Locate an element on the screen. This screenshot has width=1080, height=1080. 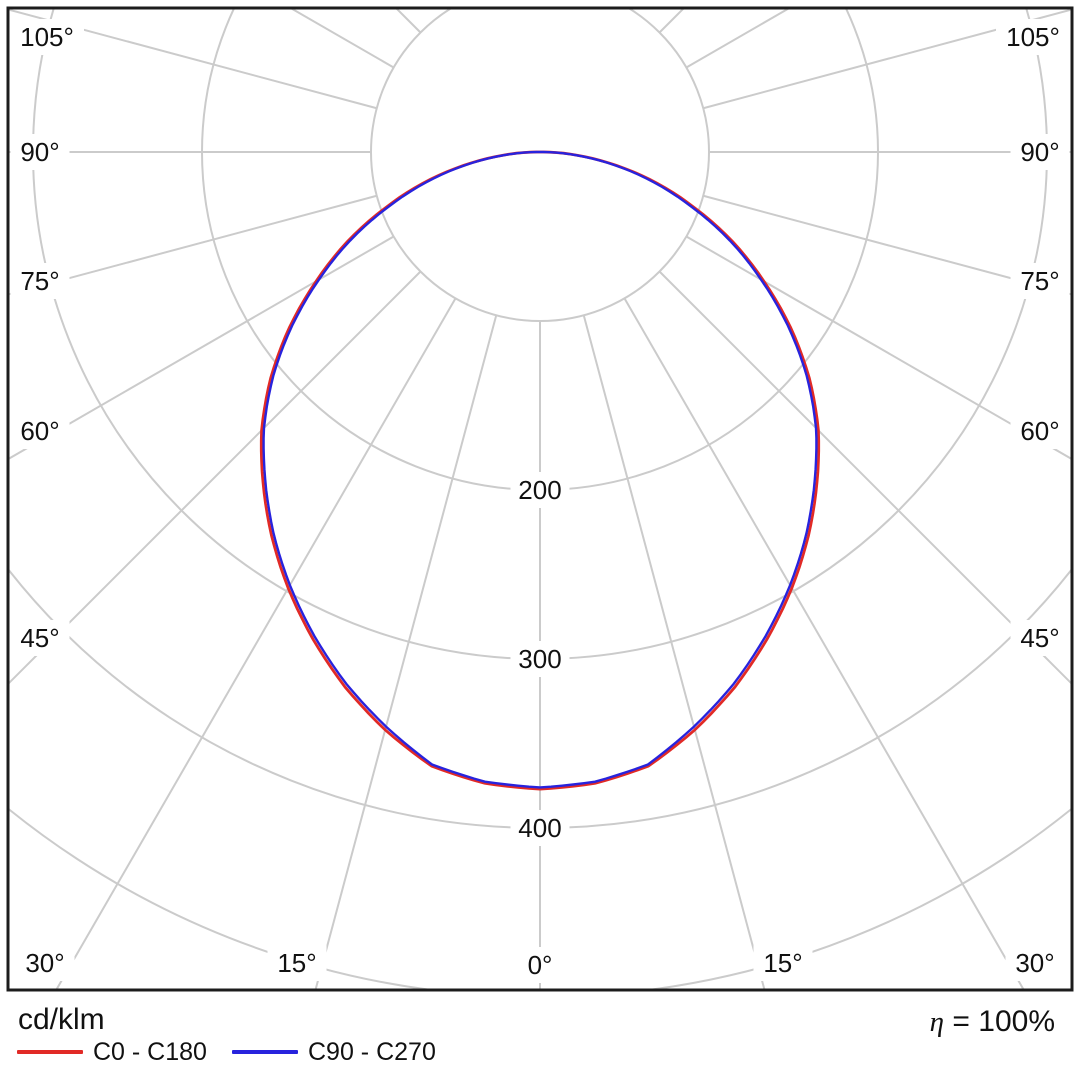
eta-symbol: η is located at coordinates (937, 1022).